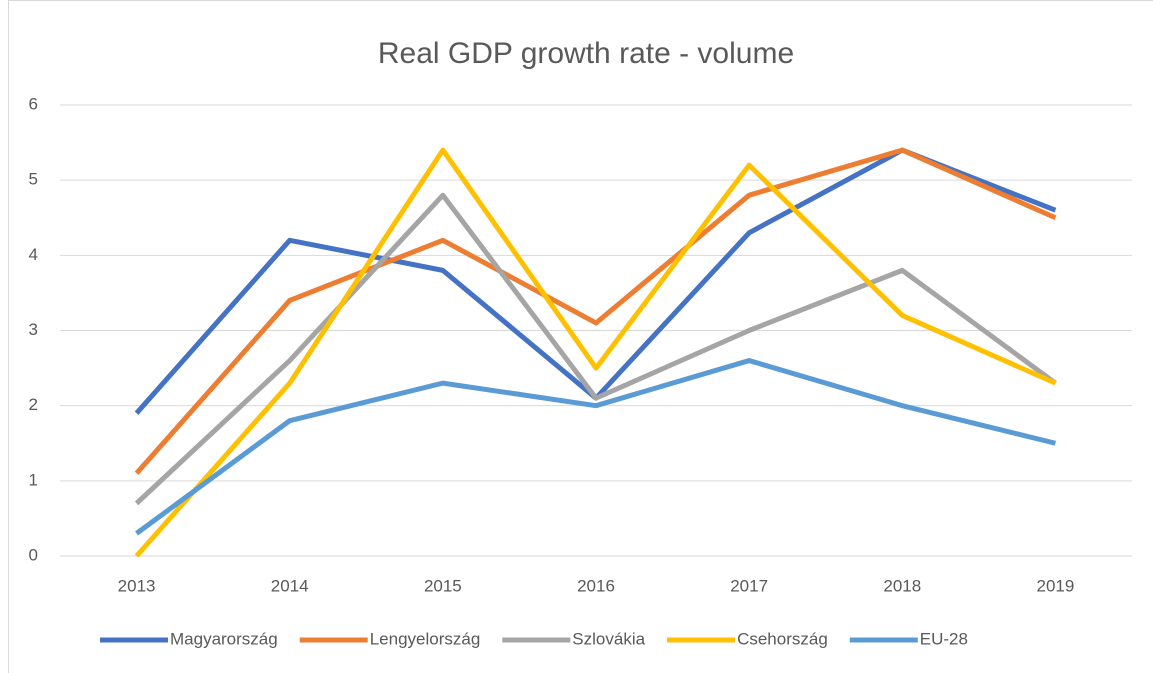 This screenshot has height=673, width=1153. What do you see at coordinates (137, 585) in the screenshot?
I see `x-tick-label: 2013` at bounding box center [137, 585].